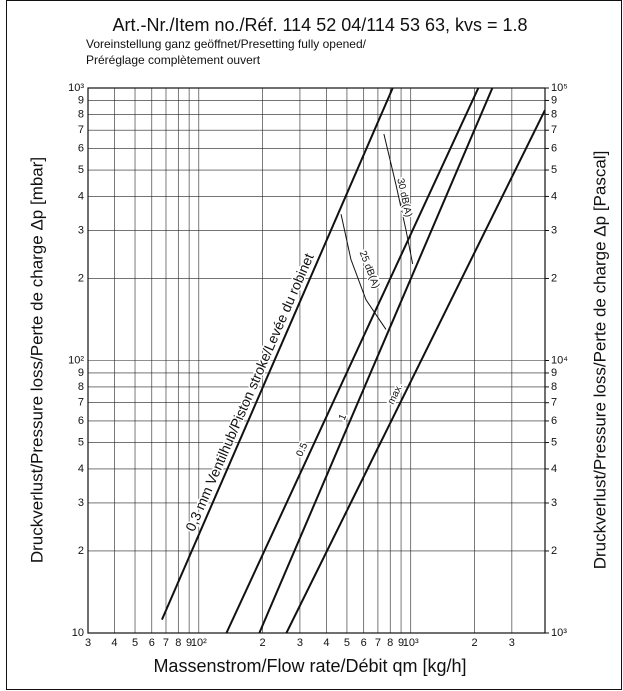  Describe the element at coordinates (309, 666) in the screenshot. I see `x-axis-label: Massenstrom/Flow rate/Débit qm [kg/h]` at that location.